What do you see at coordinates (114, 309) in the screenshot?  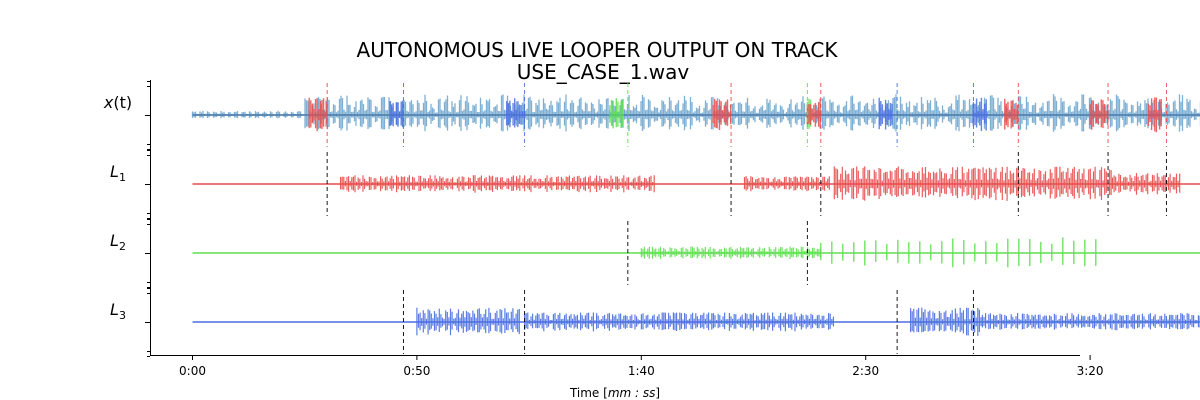 I see `row-label-main-L3: L` at bounding box center [114, 309].